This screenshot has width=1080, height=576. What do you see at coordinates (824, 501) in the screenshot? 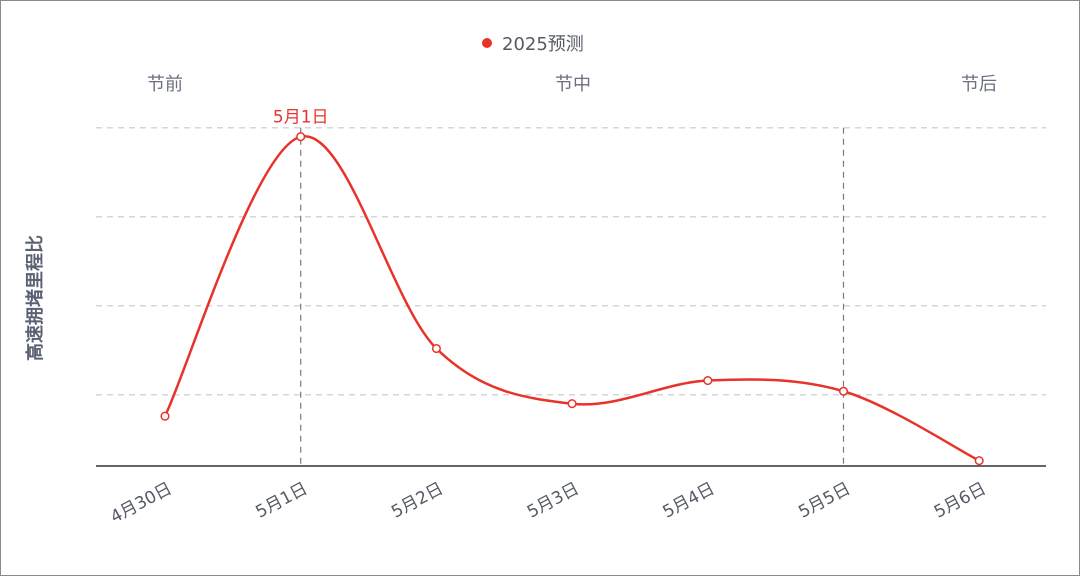
I see `x-tick-label-5: 5月5日` at bounding box center [824, 501].